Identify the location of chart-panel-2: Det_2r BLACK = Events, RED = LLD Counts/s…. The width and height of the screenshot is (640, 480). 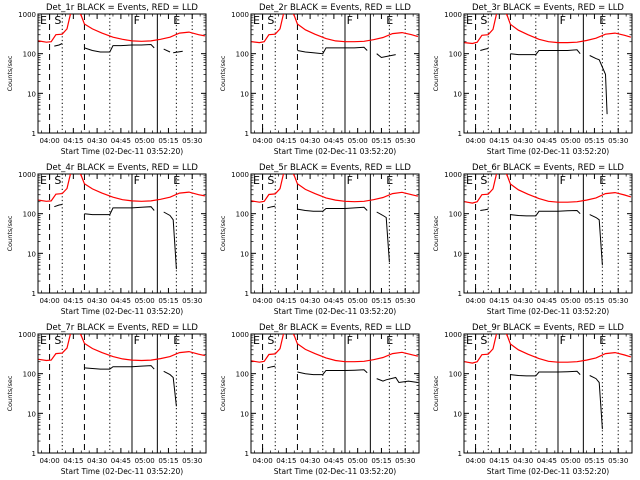
(319, 79).